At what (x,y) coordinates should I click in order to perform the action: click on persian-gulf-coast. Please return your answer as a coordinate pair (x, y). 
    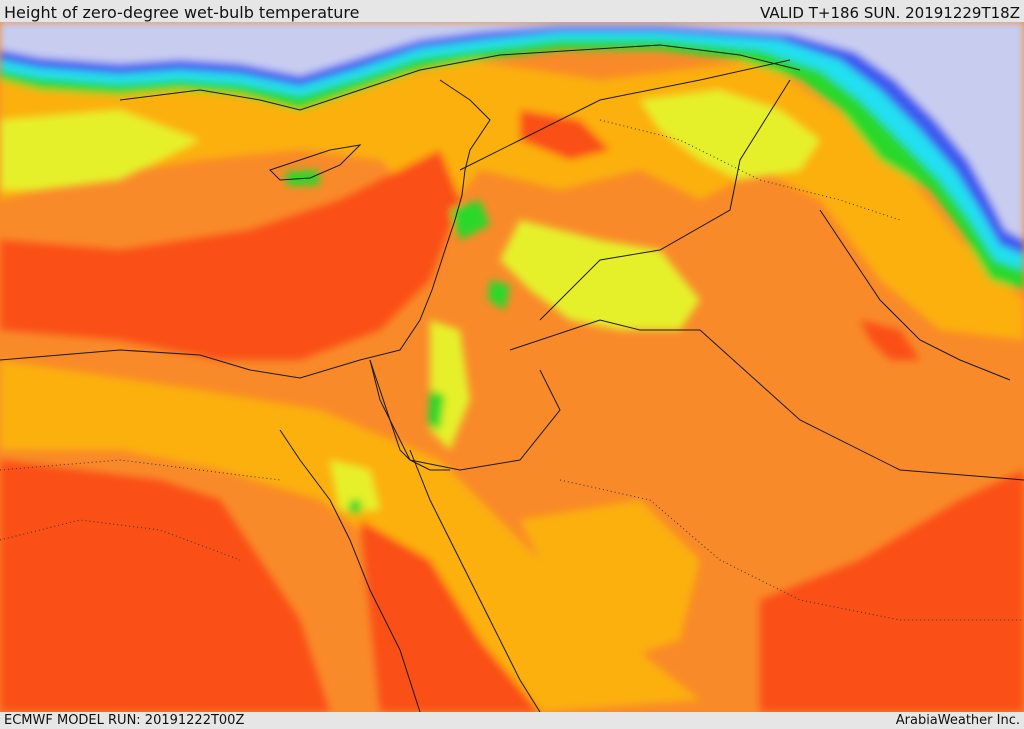
    Looking at the image, I should click on (915, 295).